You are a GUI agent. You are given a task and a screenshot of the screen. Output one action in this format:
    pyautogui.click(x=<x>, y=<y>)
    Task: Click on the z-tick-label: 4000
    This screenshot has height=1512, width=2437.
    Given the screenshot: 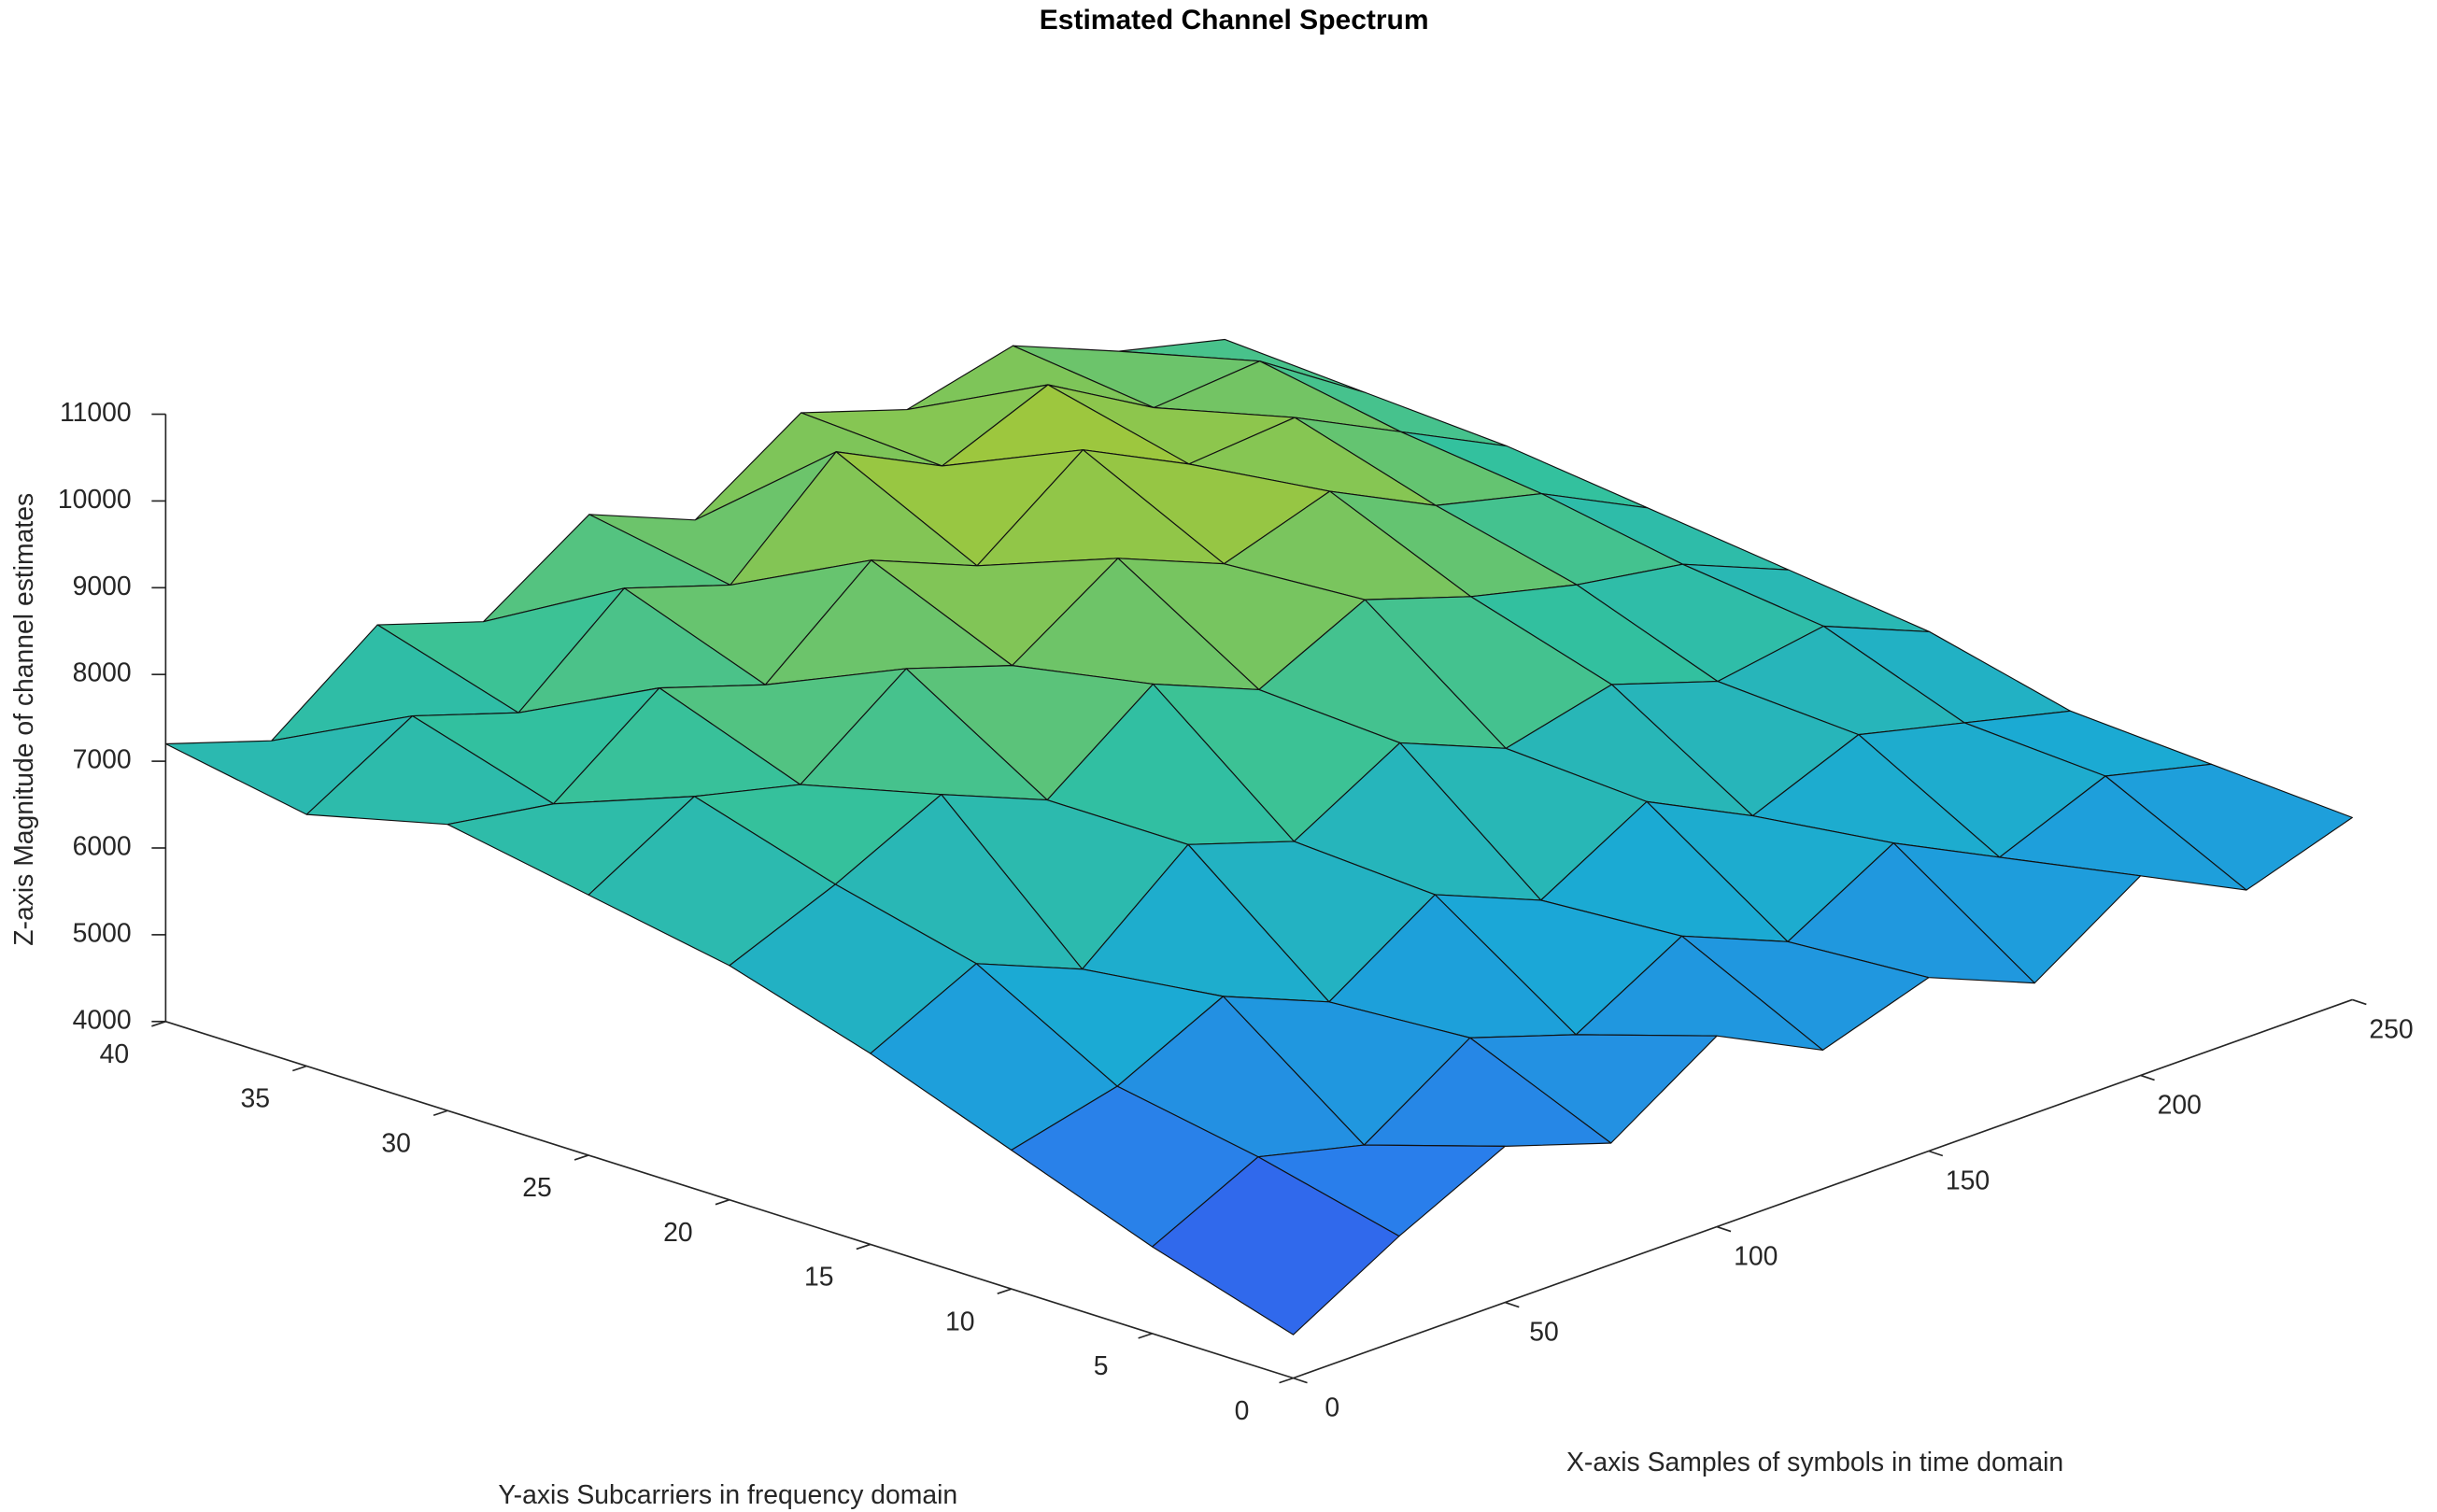 What is the action you would take?
    pyautogui.click(x=102, y=1020)
    